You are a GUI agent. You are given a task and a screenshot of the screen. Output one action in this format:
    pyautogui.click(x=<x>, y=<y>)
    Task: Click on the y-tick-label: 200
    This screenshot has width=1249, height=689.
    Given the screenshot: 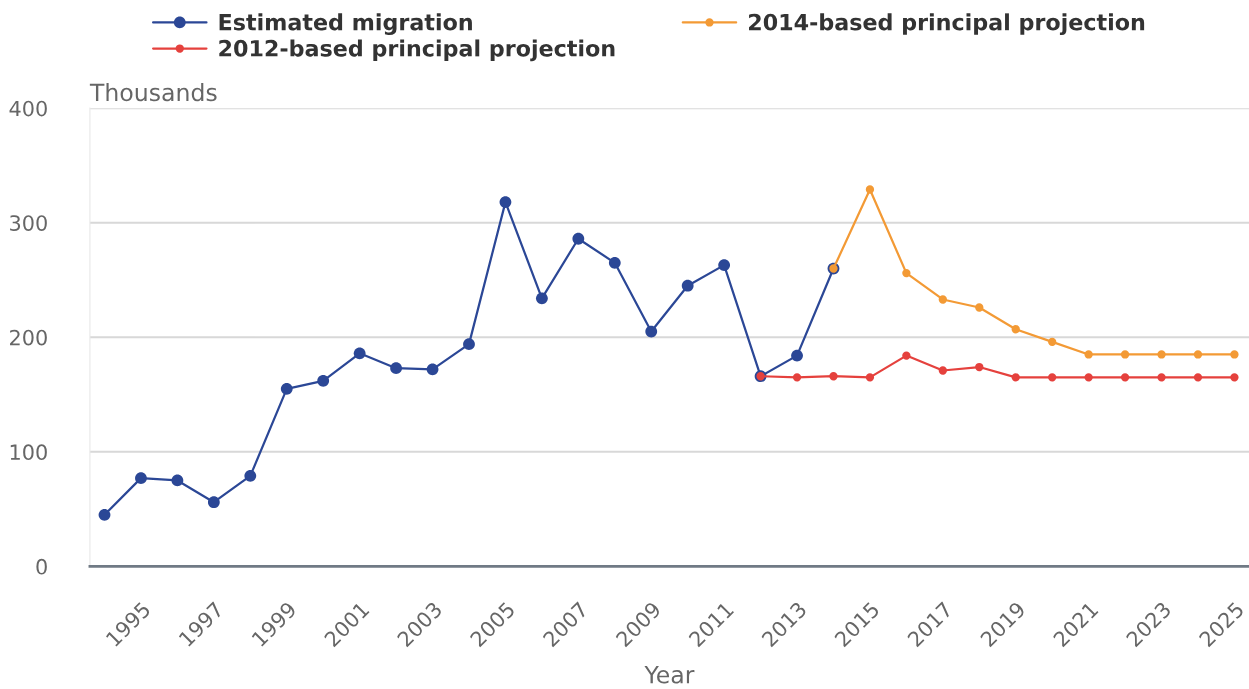 What is the action you would take?
    pyautogui.click(x=28, y=337)
    